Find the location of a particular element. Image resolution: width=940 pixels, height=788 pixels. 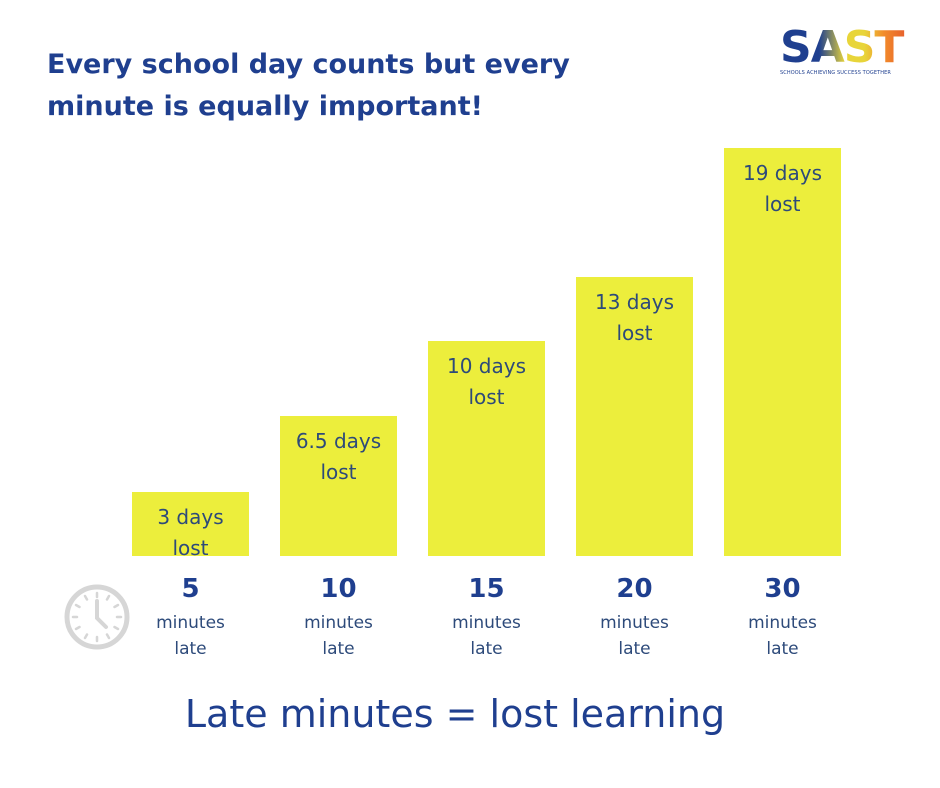

bar: 19 days lost is located at coordinates (782, 352).